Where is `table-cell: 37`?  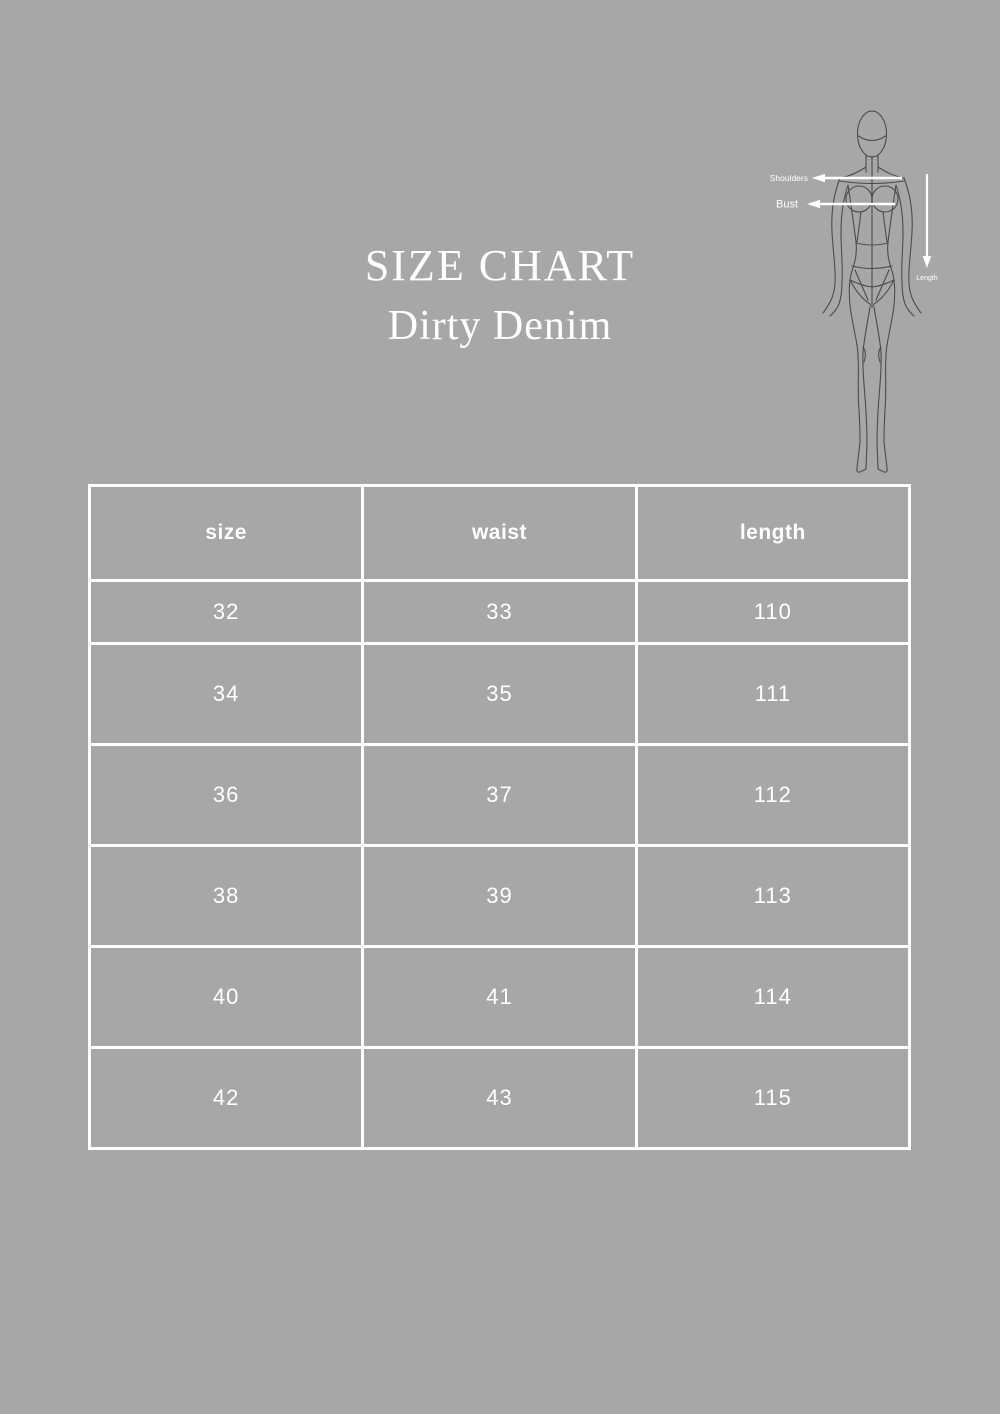 table-cell: 37 is located at coordinates (499, 795).